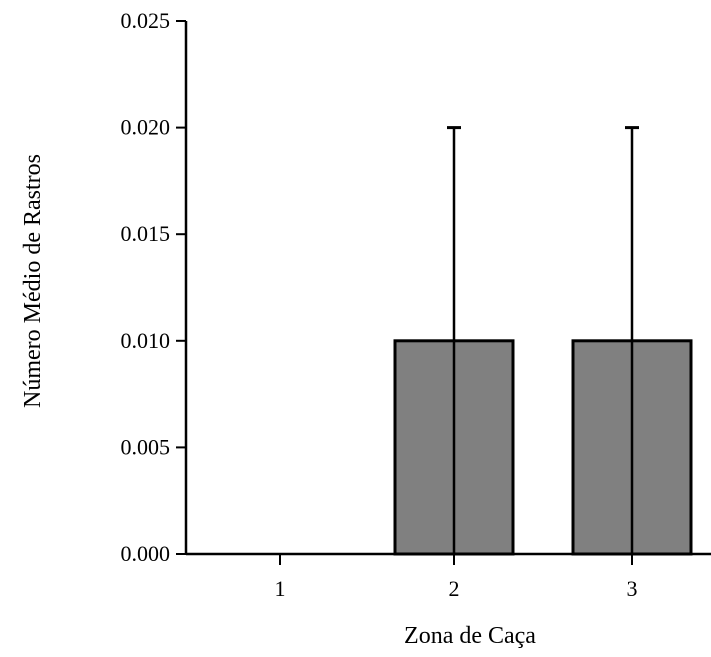  I want to click on x-axis-title: Zona de Caça, so click(470, 636).